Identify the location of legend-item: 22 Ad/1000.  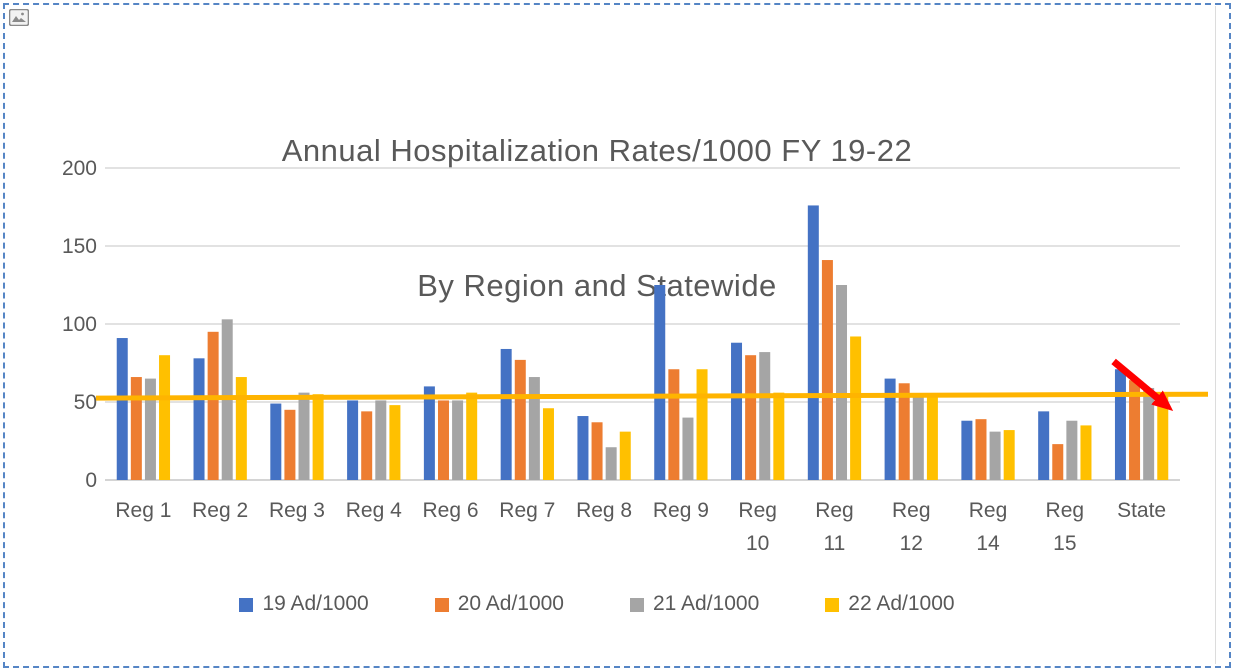
(890, 604).